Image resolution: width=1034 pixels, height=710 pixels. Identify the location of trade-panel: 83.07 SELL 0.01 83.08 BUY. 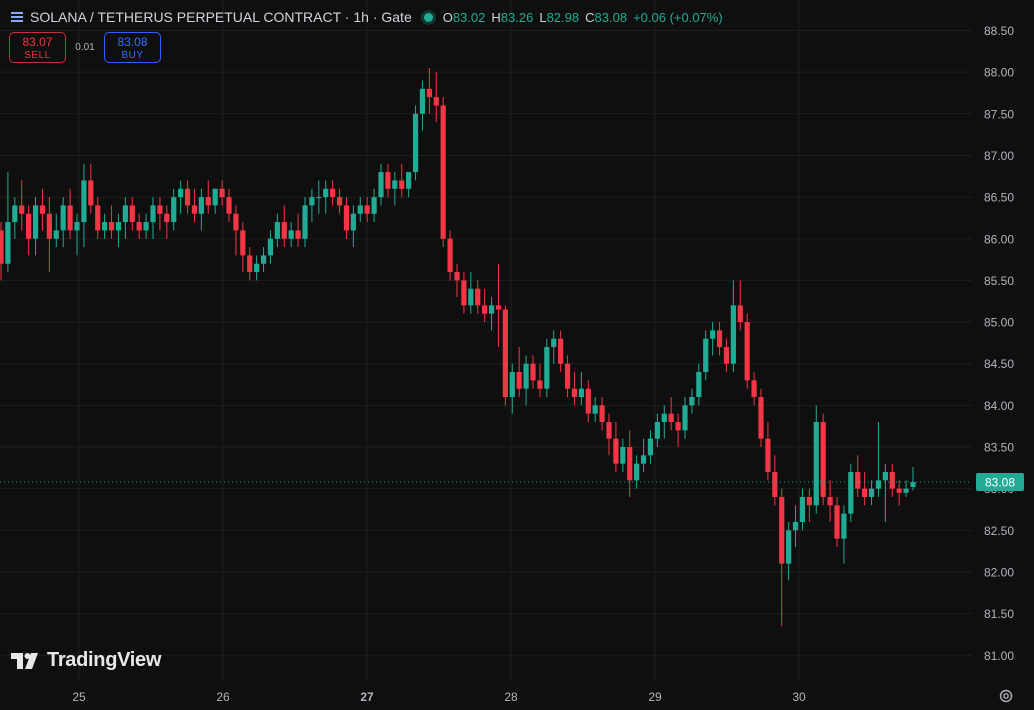
(85, 47).